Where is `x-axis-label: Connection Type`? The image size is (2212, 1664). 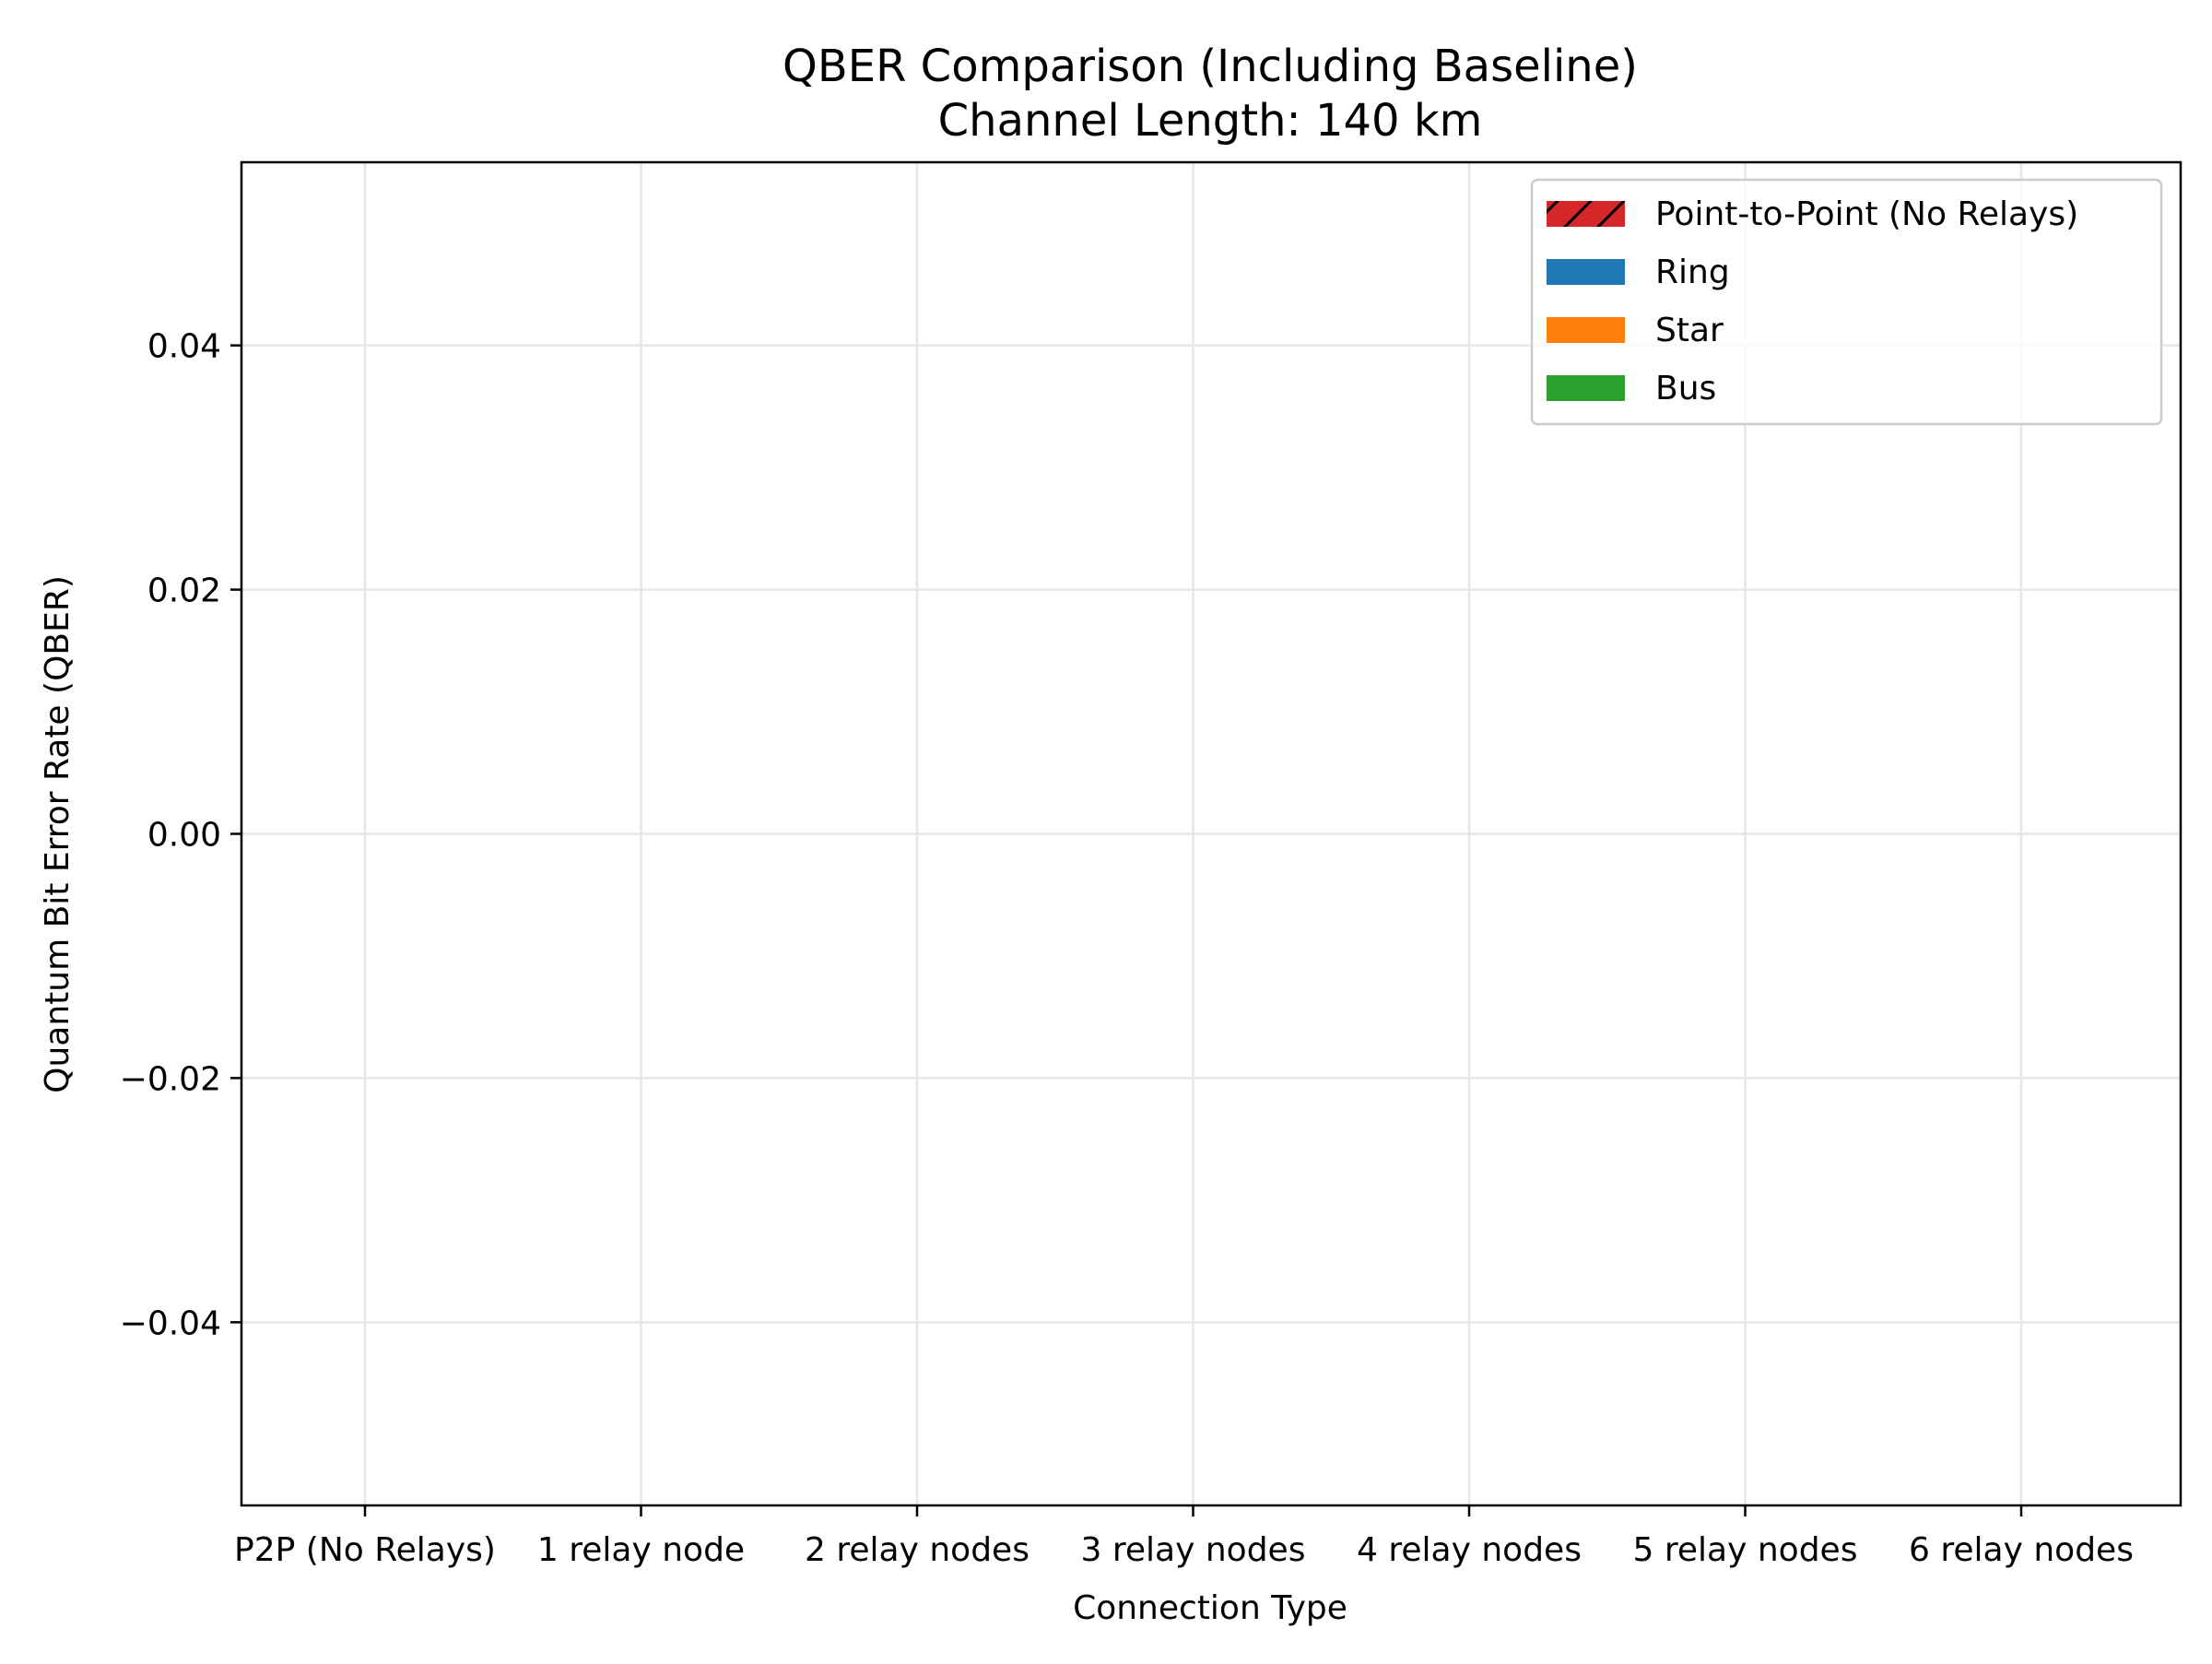 x-axis-label: Connection Type is located at coordinates (1210, 1608).